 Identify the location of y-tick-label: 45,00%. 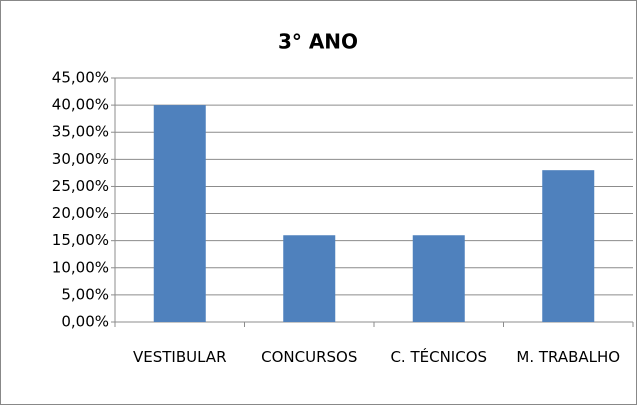
(80, 78).